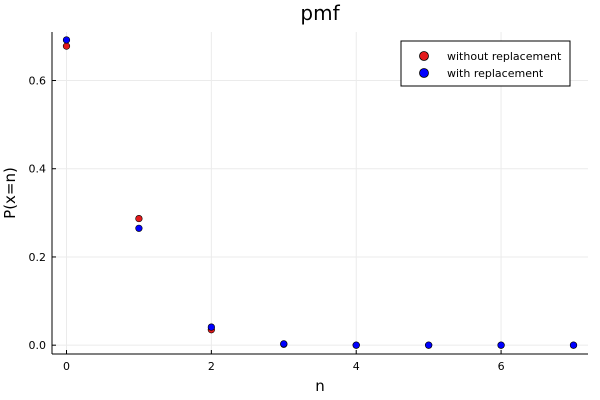 The image size is (600, 400). Describe the element at coordinates (38, 169) in the screenshot. I see `y-tick-label: 0.4` at that location.